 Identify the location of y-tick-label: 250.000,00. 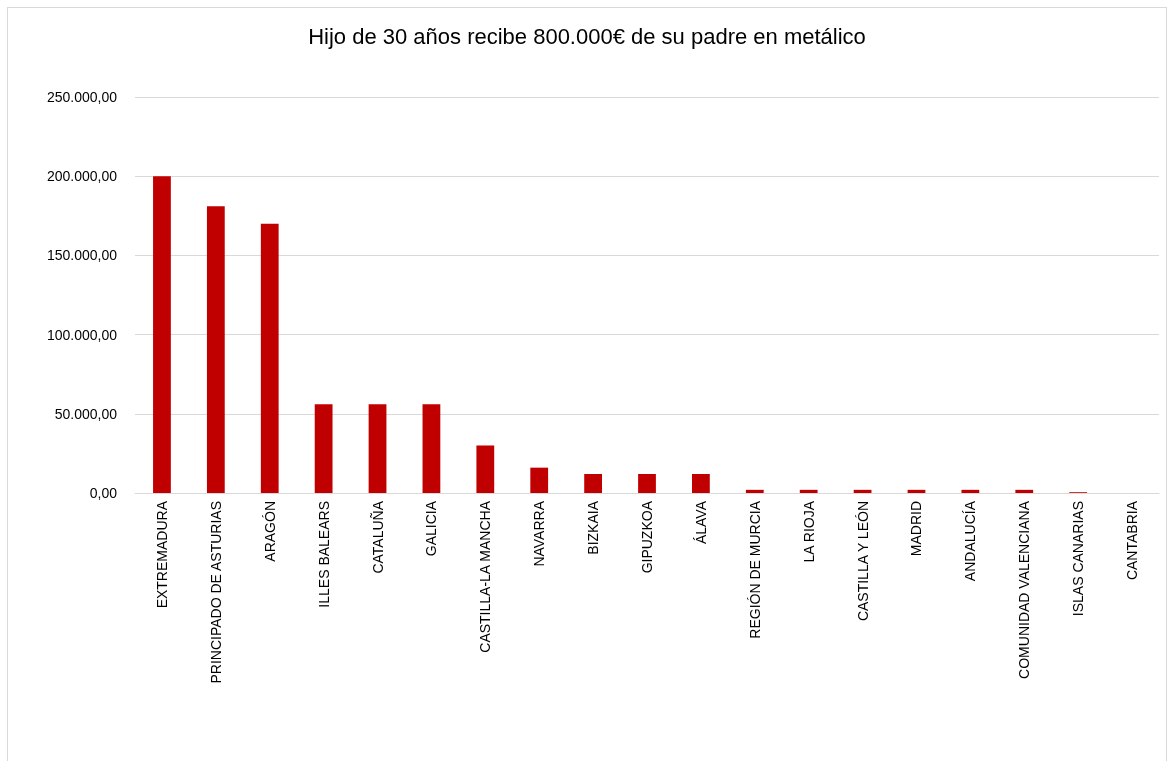
(82, 97).